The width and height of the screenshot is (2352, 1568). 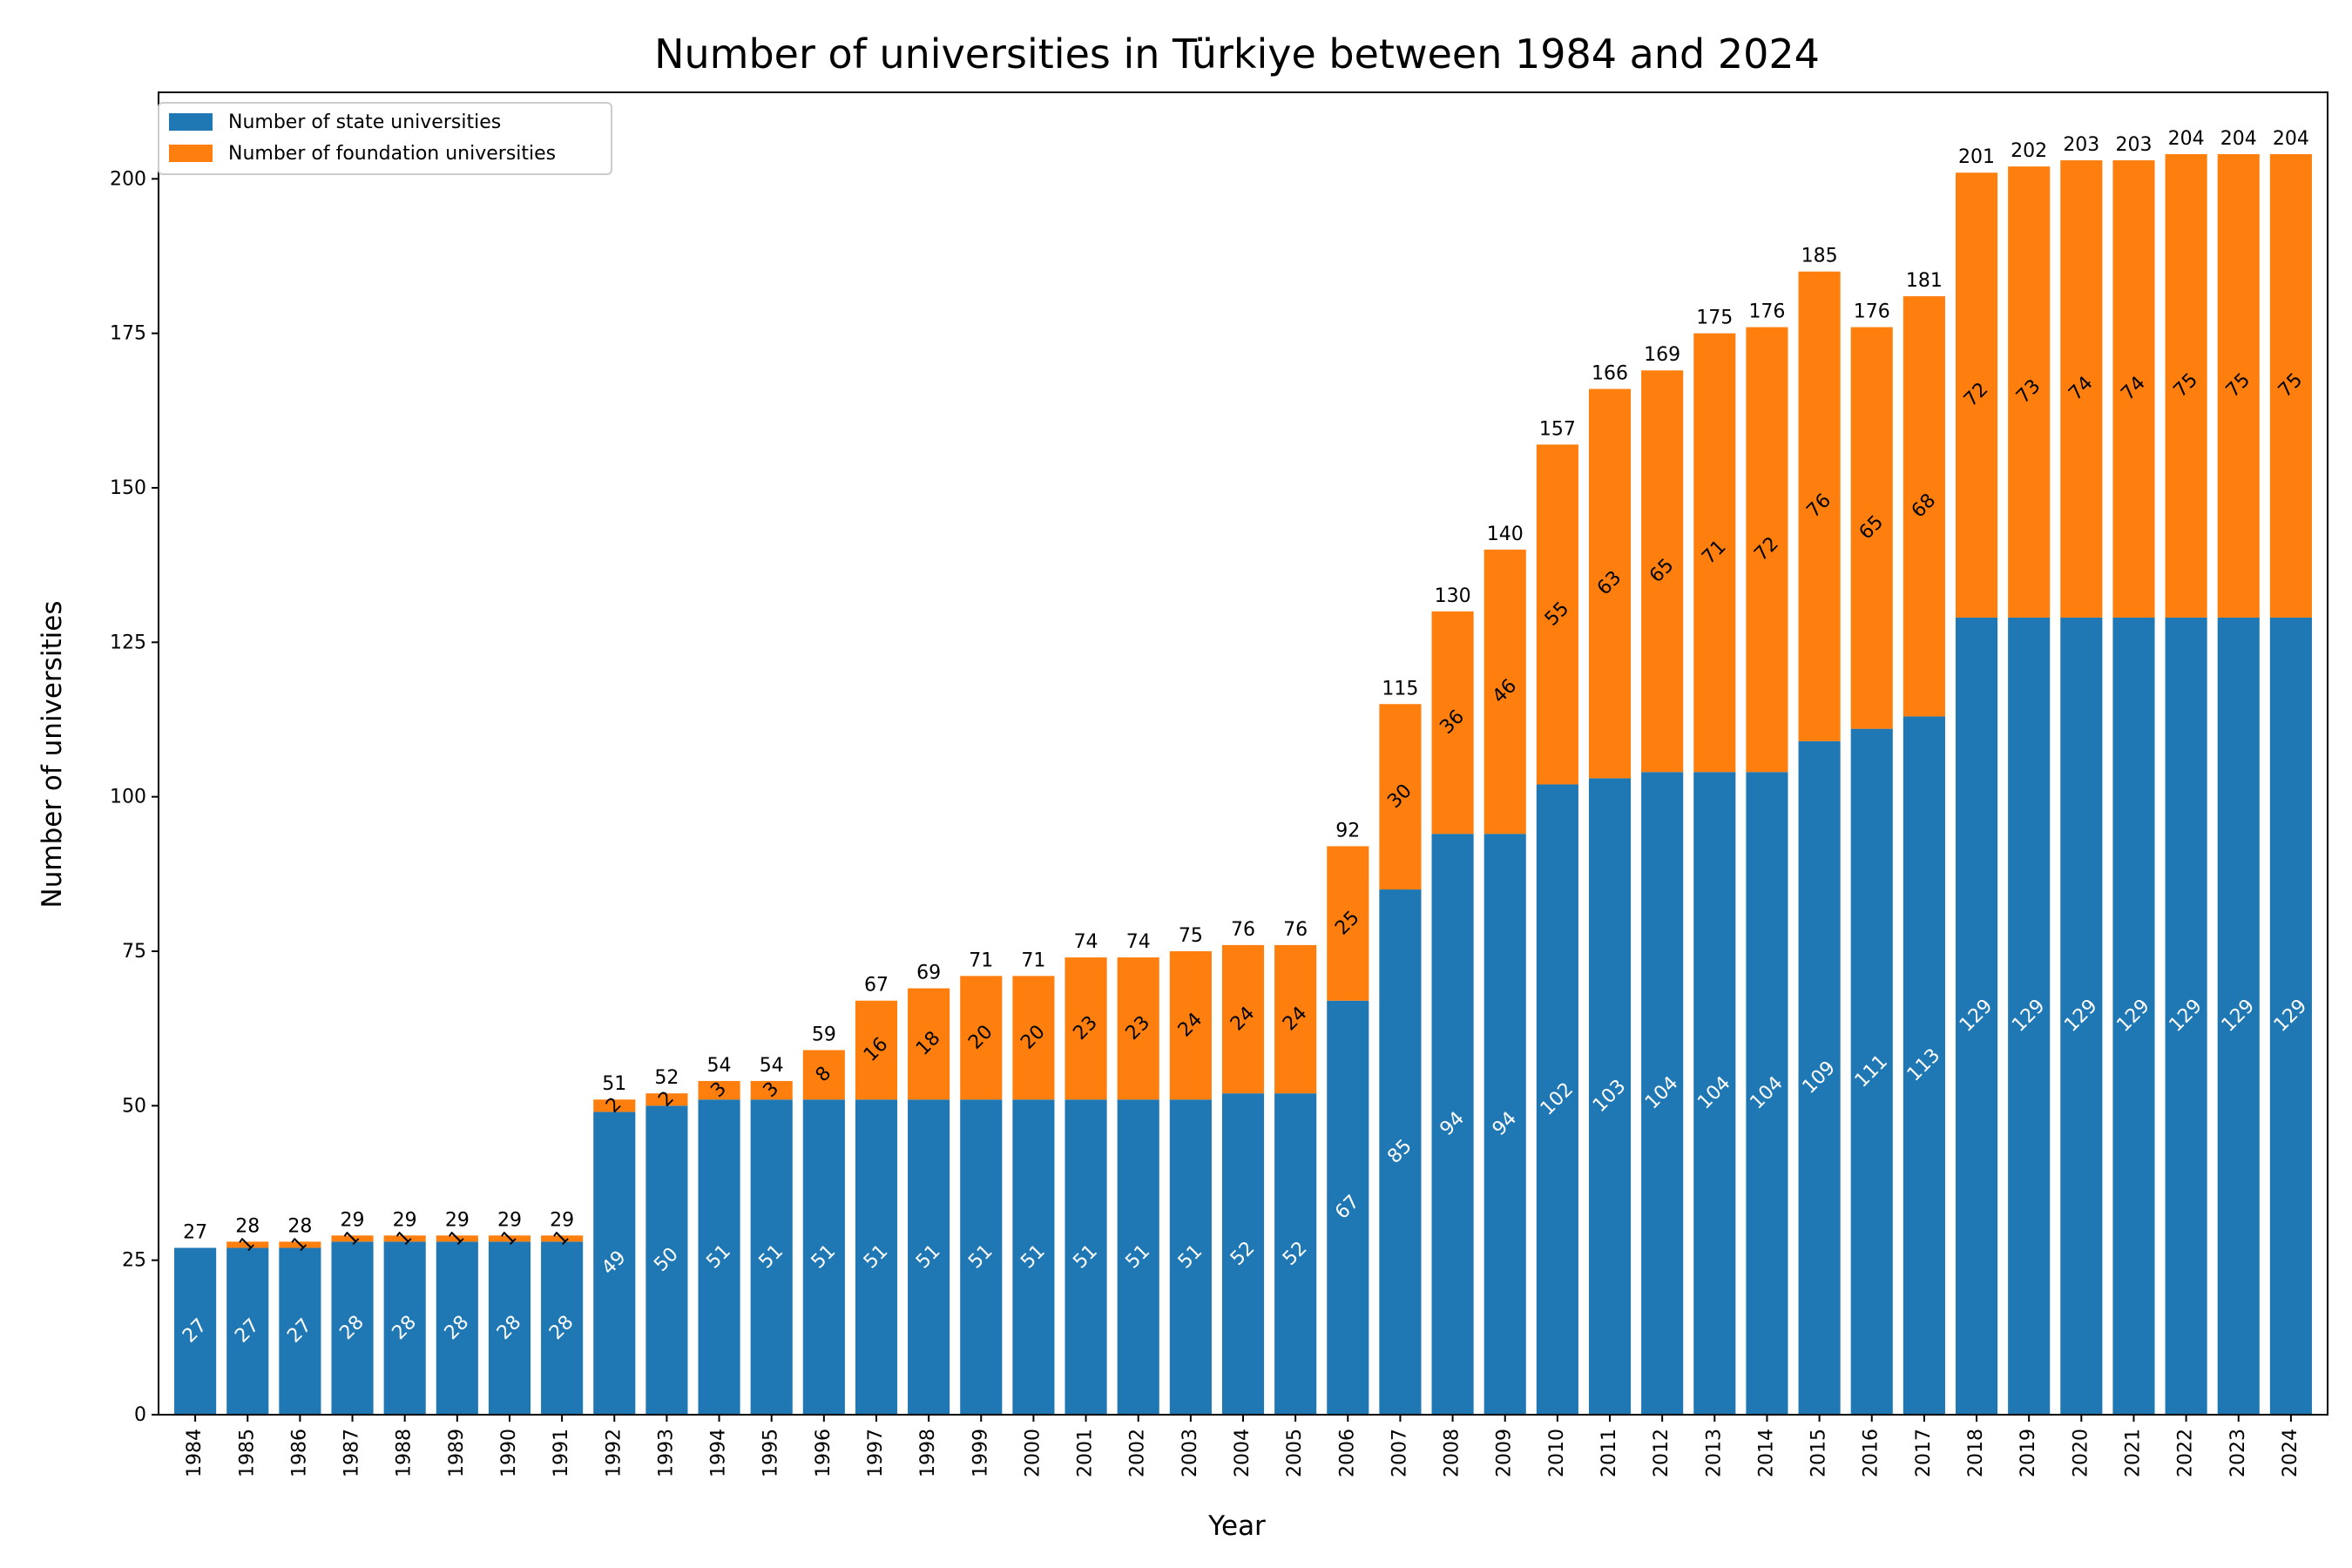 I want to click on state-bar-2004, so click(x=1243, y=1254).